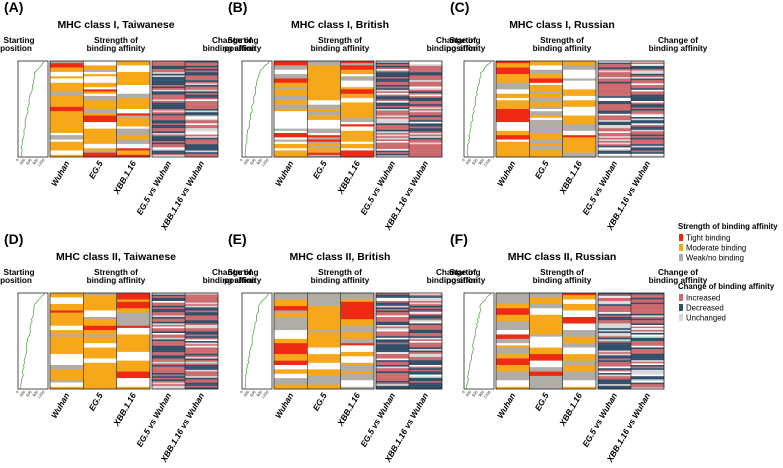 This screenshot has width=783, height=468. Describe the element at coordinates (324, 341) in the screenshot. I see `strength-heatmap` at that location.